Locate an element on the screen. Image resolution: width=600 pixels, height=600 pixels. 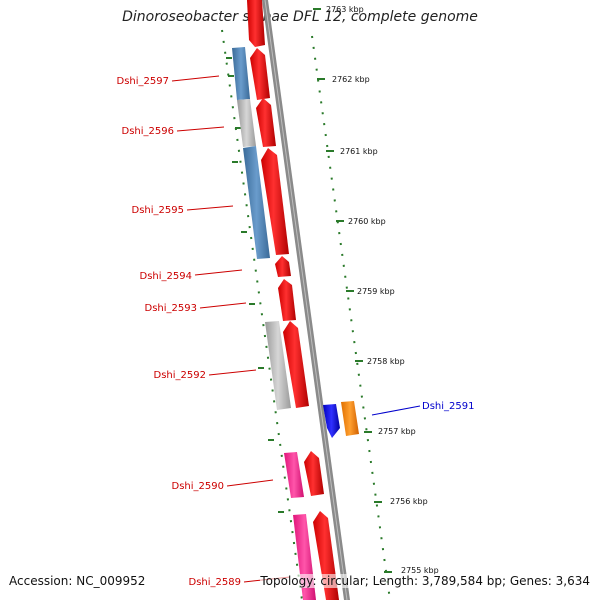
outer-major-ticks is located at coordinates (352, 290).